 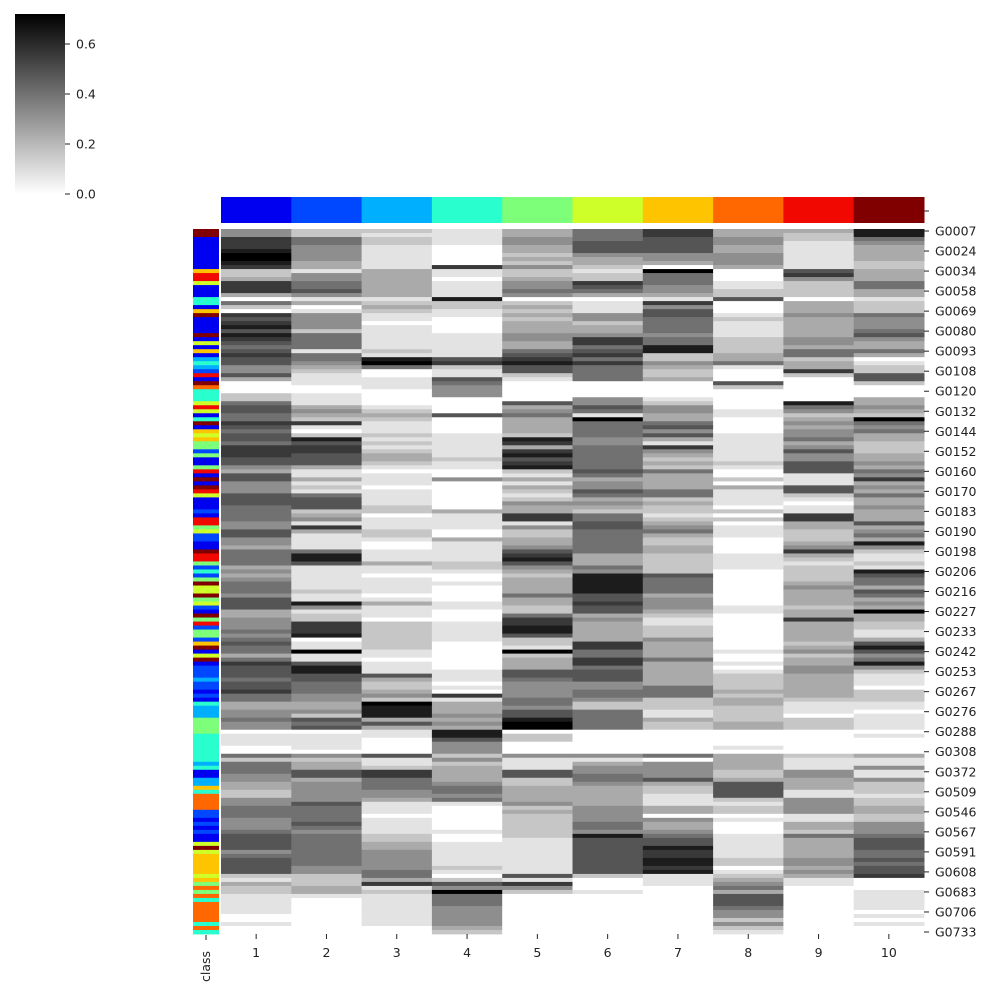 I want to click on colorbar-tick-label: 0.0, so click(x=86, y=194).